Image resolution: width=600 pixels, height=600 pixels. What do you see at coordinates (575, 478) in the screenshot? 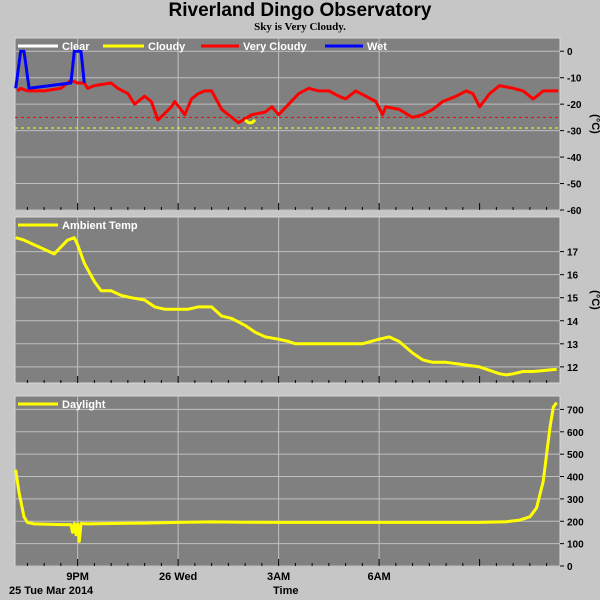
I see `y-tick-label: 400` at bounding box center [575, 478].